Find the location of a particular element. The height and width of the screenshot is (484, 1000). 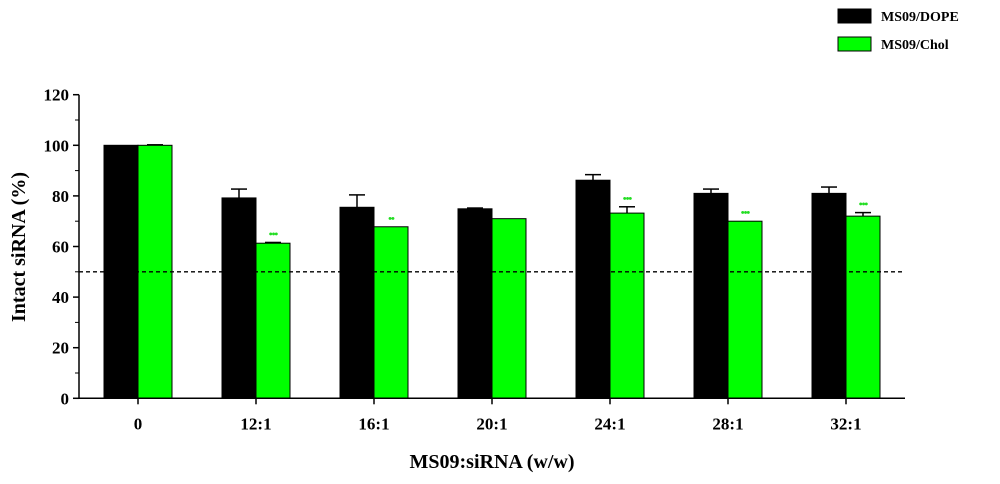

y-tick-label: 80 is located at coordinates (60, 196).